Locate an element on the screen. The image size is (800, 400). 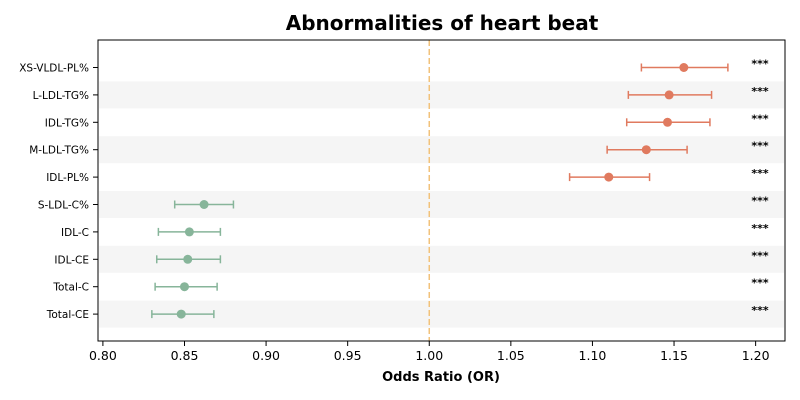
forest-row: IDL-TG% *** is located at coordinates (407, 120).